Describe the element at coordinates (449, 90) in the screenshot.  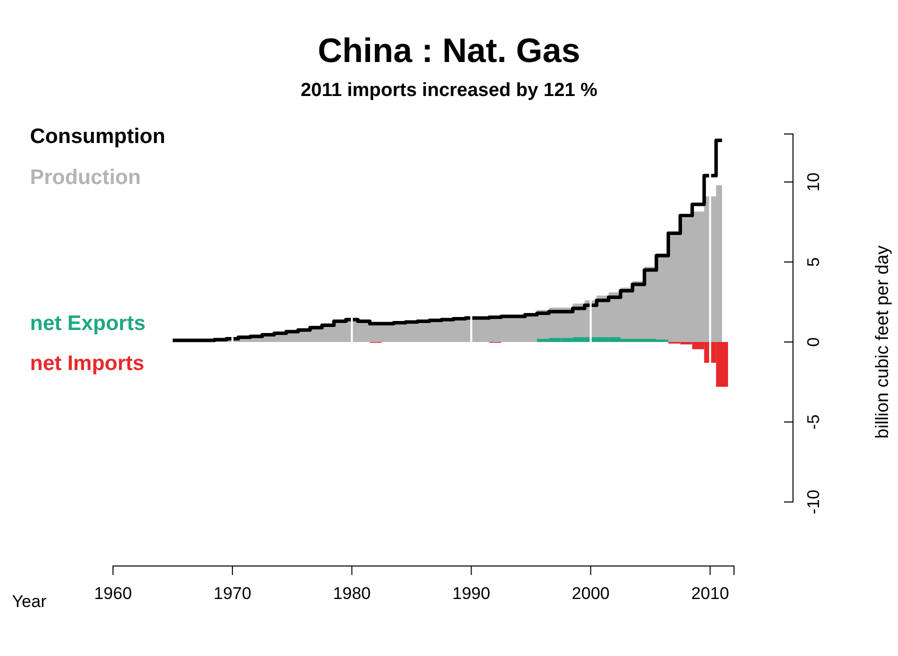
I see `chart-subtitle: 2011 imports increased by 121 %` at that location.